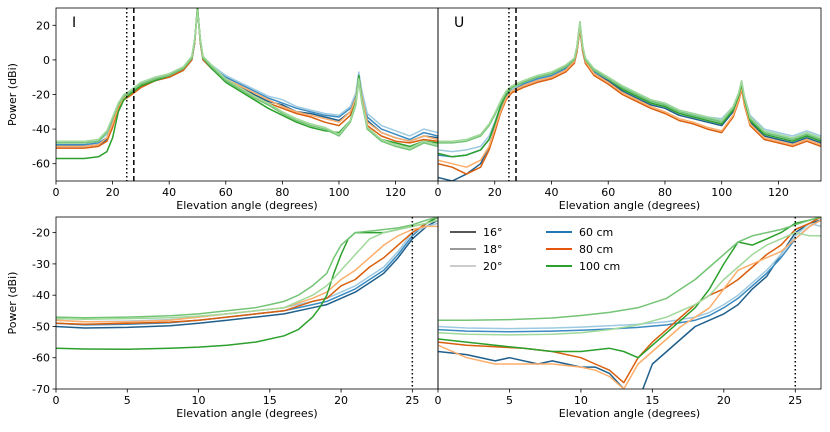  Describe the element at coordinates (41, 326) in the screenshot. I see `y-tick-label: -50` at that location.